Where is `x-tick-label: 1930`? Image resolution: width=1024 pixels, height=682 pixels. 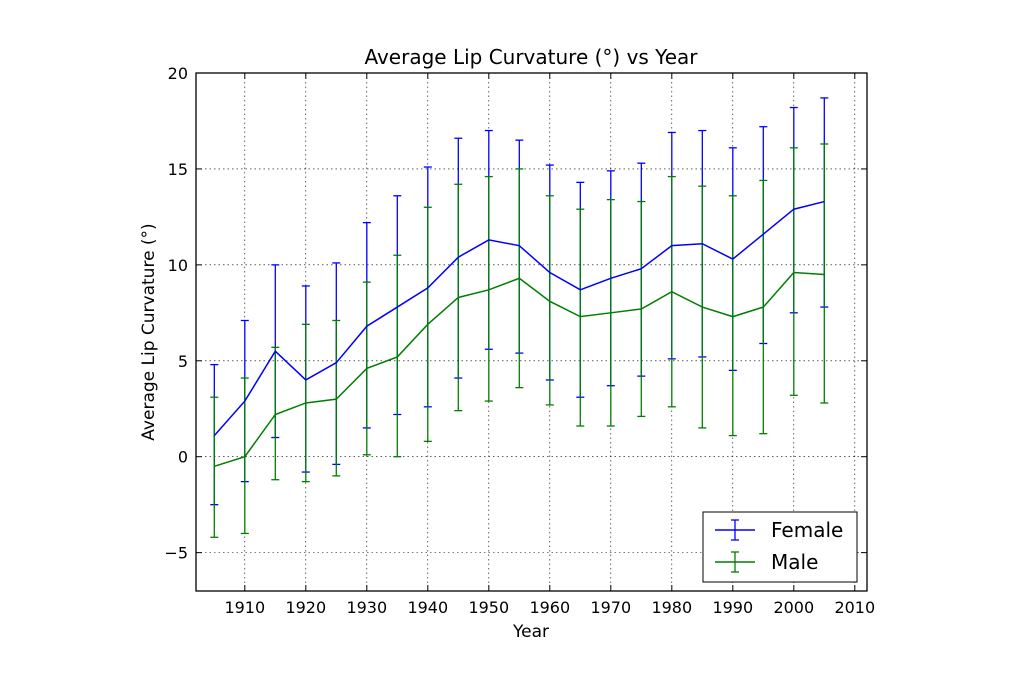
x-tick-label: 1930 is located at coordinates (366, 607).